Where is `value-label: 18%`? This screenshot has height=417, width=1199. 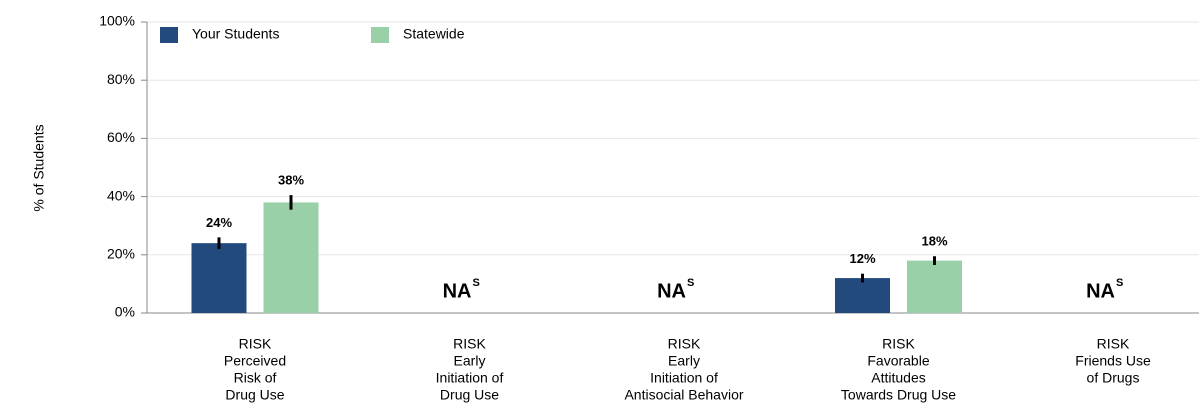 value-label: 18% is located at coordinates (934, 241).